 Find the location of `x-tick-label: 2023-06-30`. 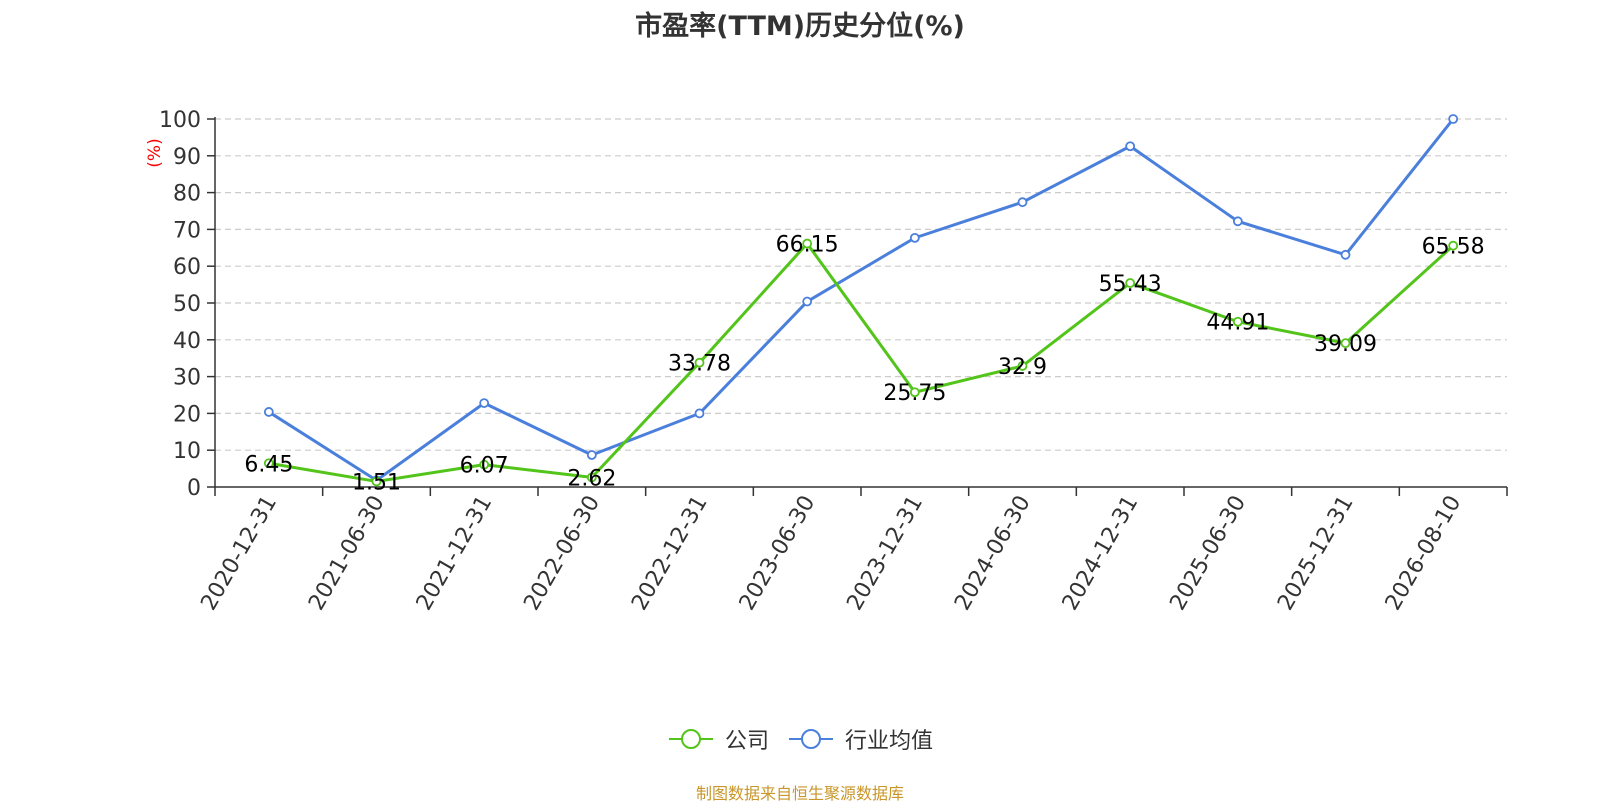

x-tick-label: 2023-06-30 is located at coordinates (778, 553).